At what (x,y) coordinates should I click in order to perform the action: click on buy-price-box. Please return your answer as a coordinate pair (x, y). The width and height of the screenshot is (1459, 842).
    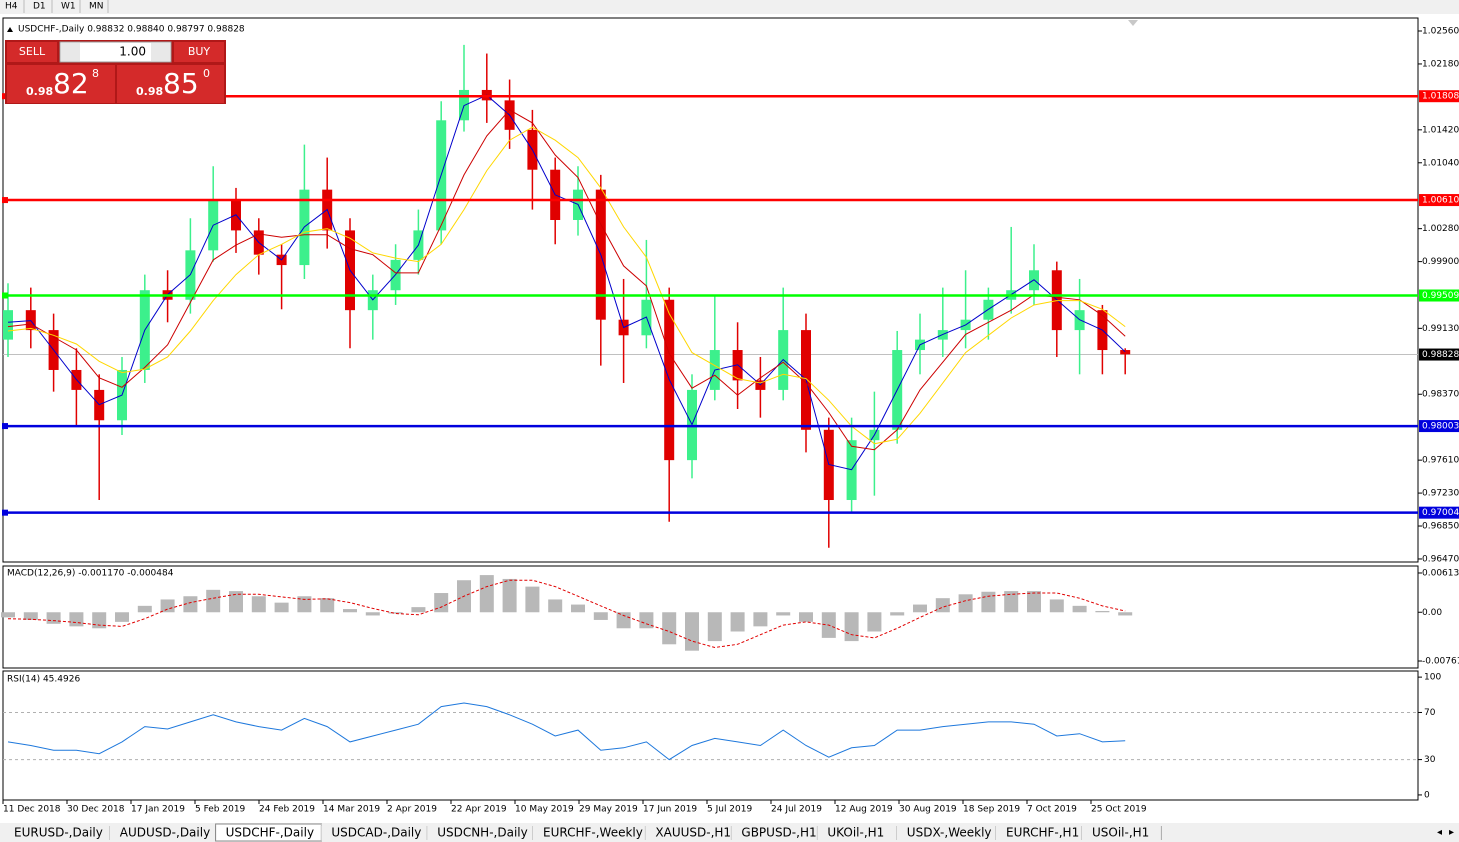
    Looking at the image, I should click on (170, 84).